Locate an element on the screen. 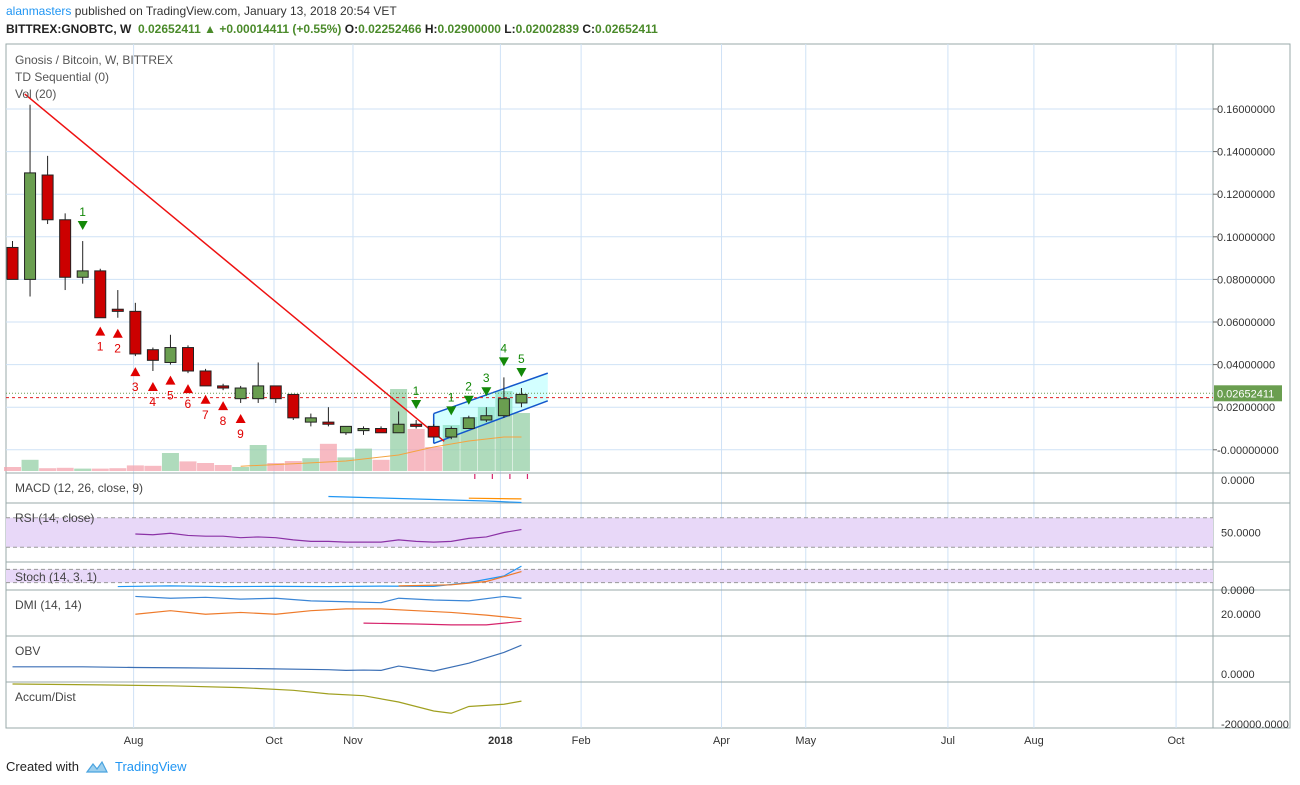 This screenshot has width=1300, height=785. last-price: 0.02652411 is located at coordinates (169, 29).